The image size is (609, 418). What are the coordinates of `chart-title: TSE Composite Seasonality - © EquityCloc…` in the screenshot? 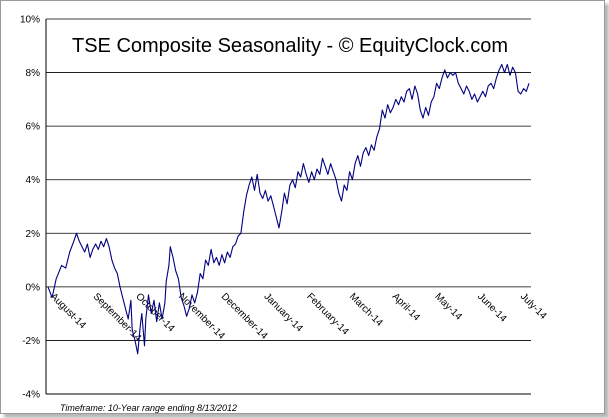 It's located at (290, 46).